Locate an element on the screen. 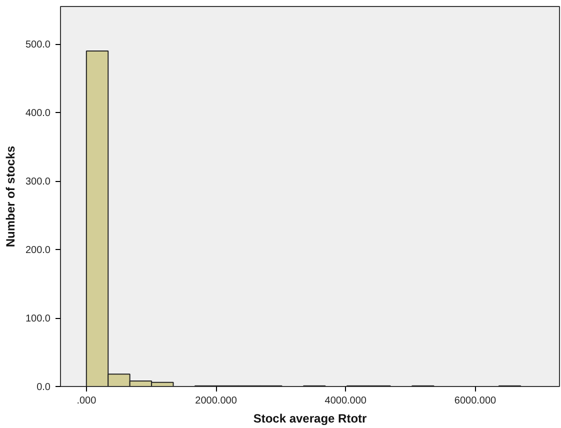  x-tick-label: .000 is located at coordinates (86, 401).